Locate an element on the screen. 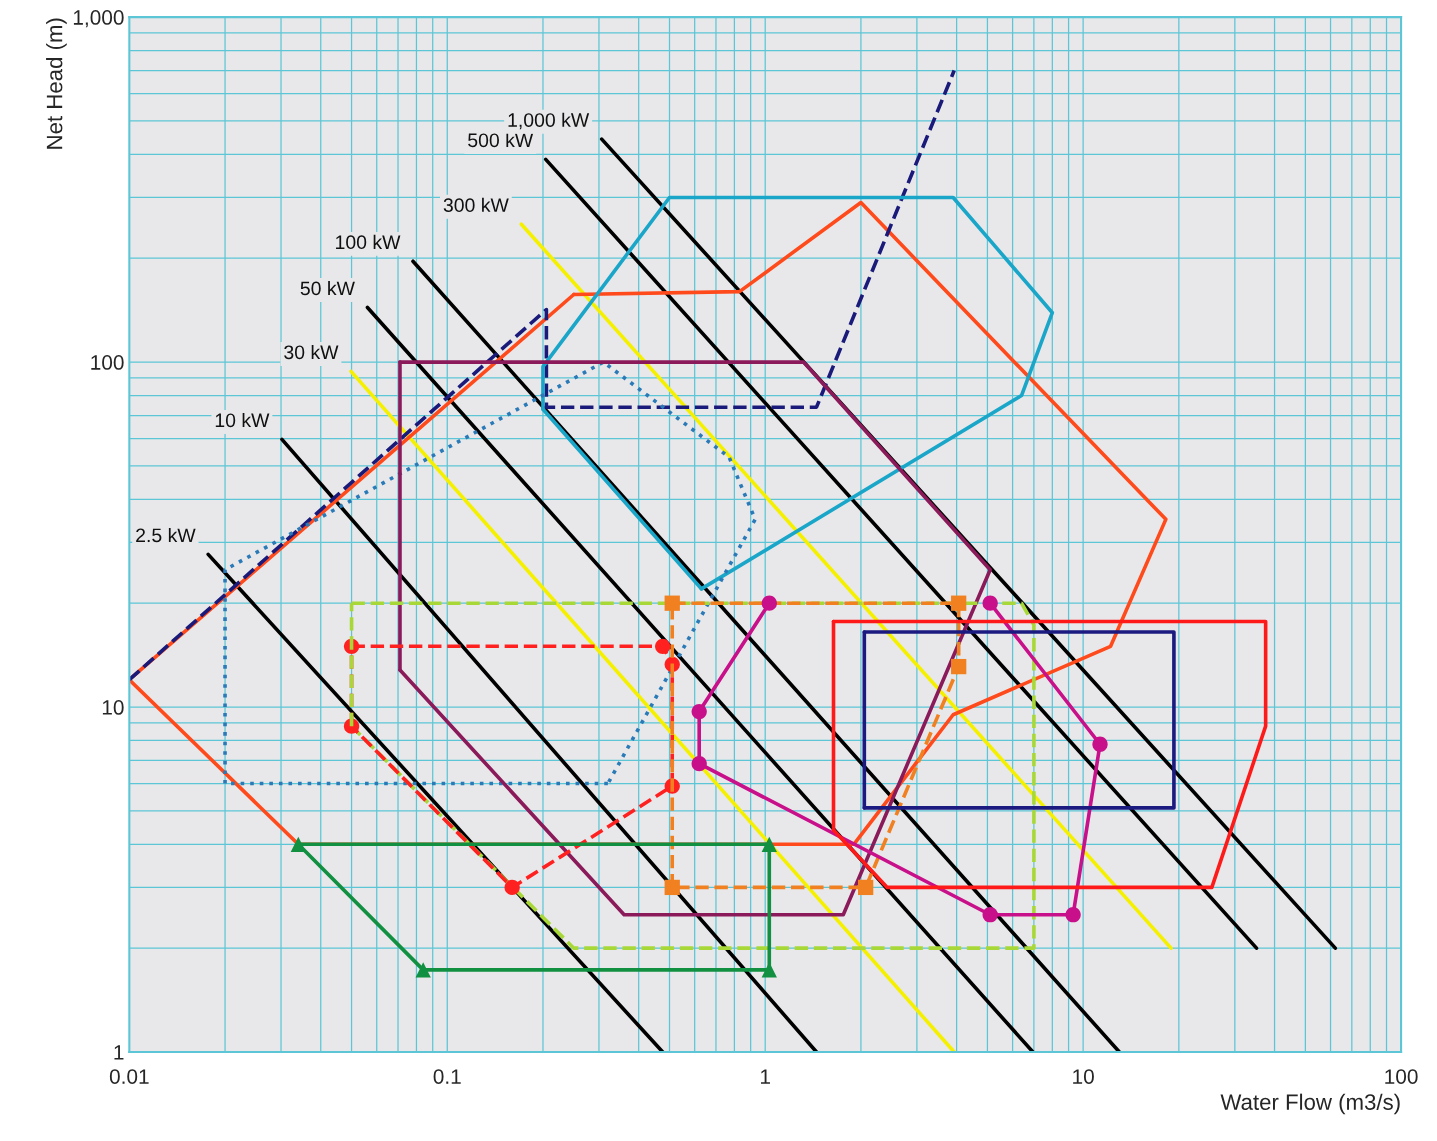  series-label: 50 kW is located at coordinates (327, 288).